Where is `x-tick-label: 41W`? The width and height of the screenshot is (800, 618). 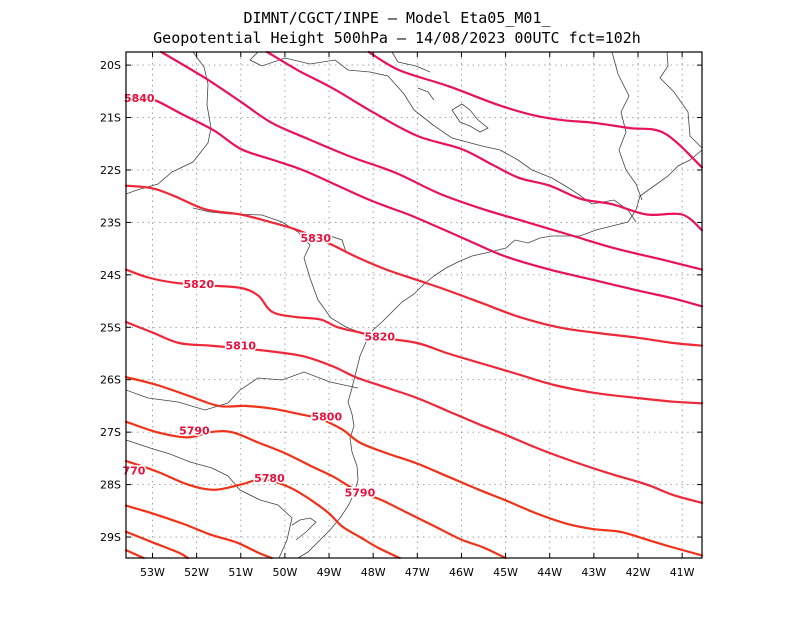
x-tick-label: 41W is located at coordinates (682, 572).